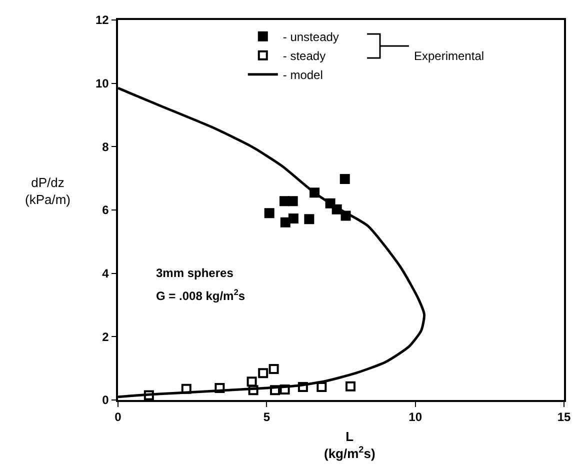  Describe the element at coordinates (266, 417) in the screenshot. I see `x-tick-label: 5` at that location.